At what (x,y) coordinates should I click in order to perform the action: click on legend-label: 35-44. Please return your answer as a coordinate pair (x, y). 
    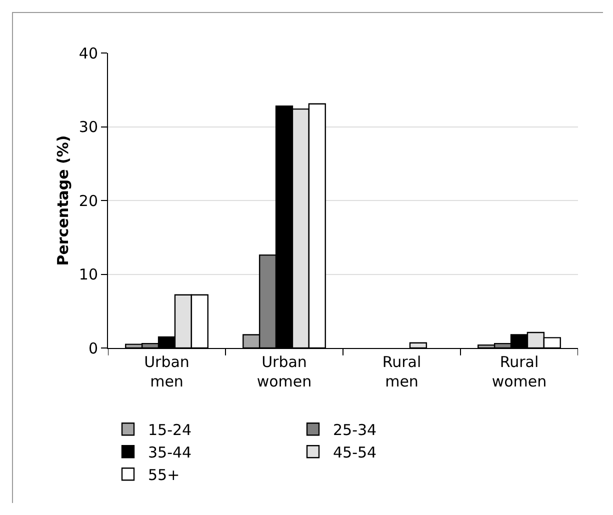
    Looking at the image, I should click on (170, 453).